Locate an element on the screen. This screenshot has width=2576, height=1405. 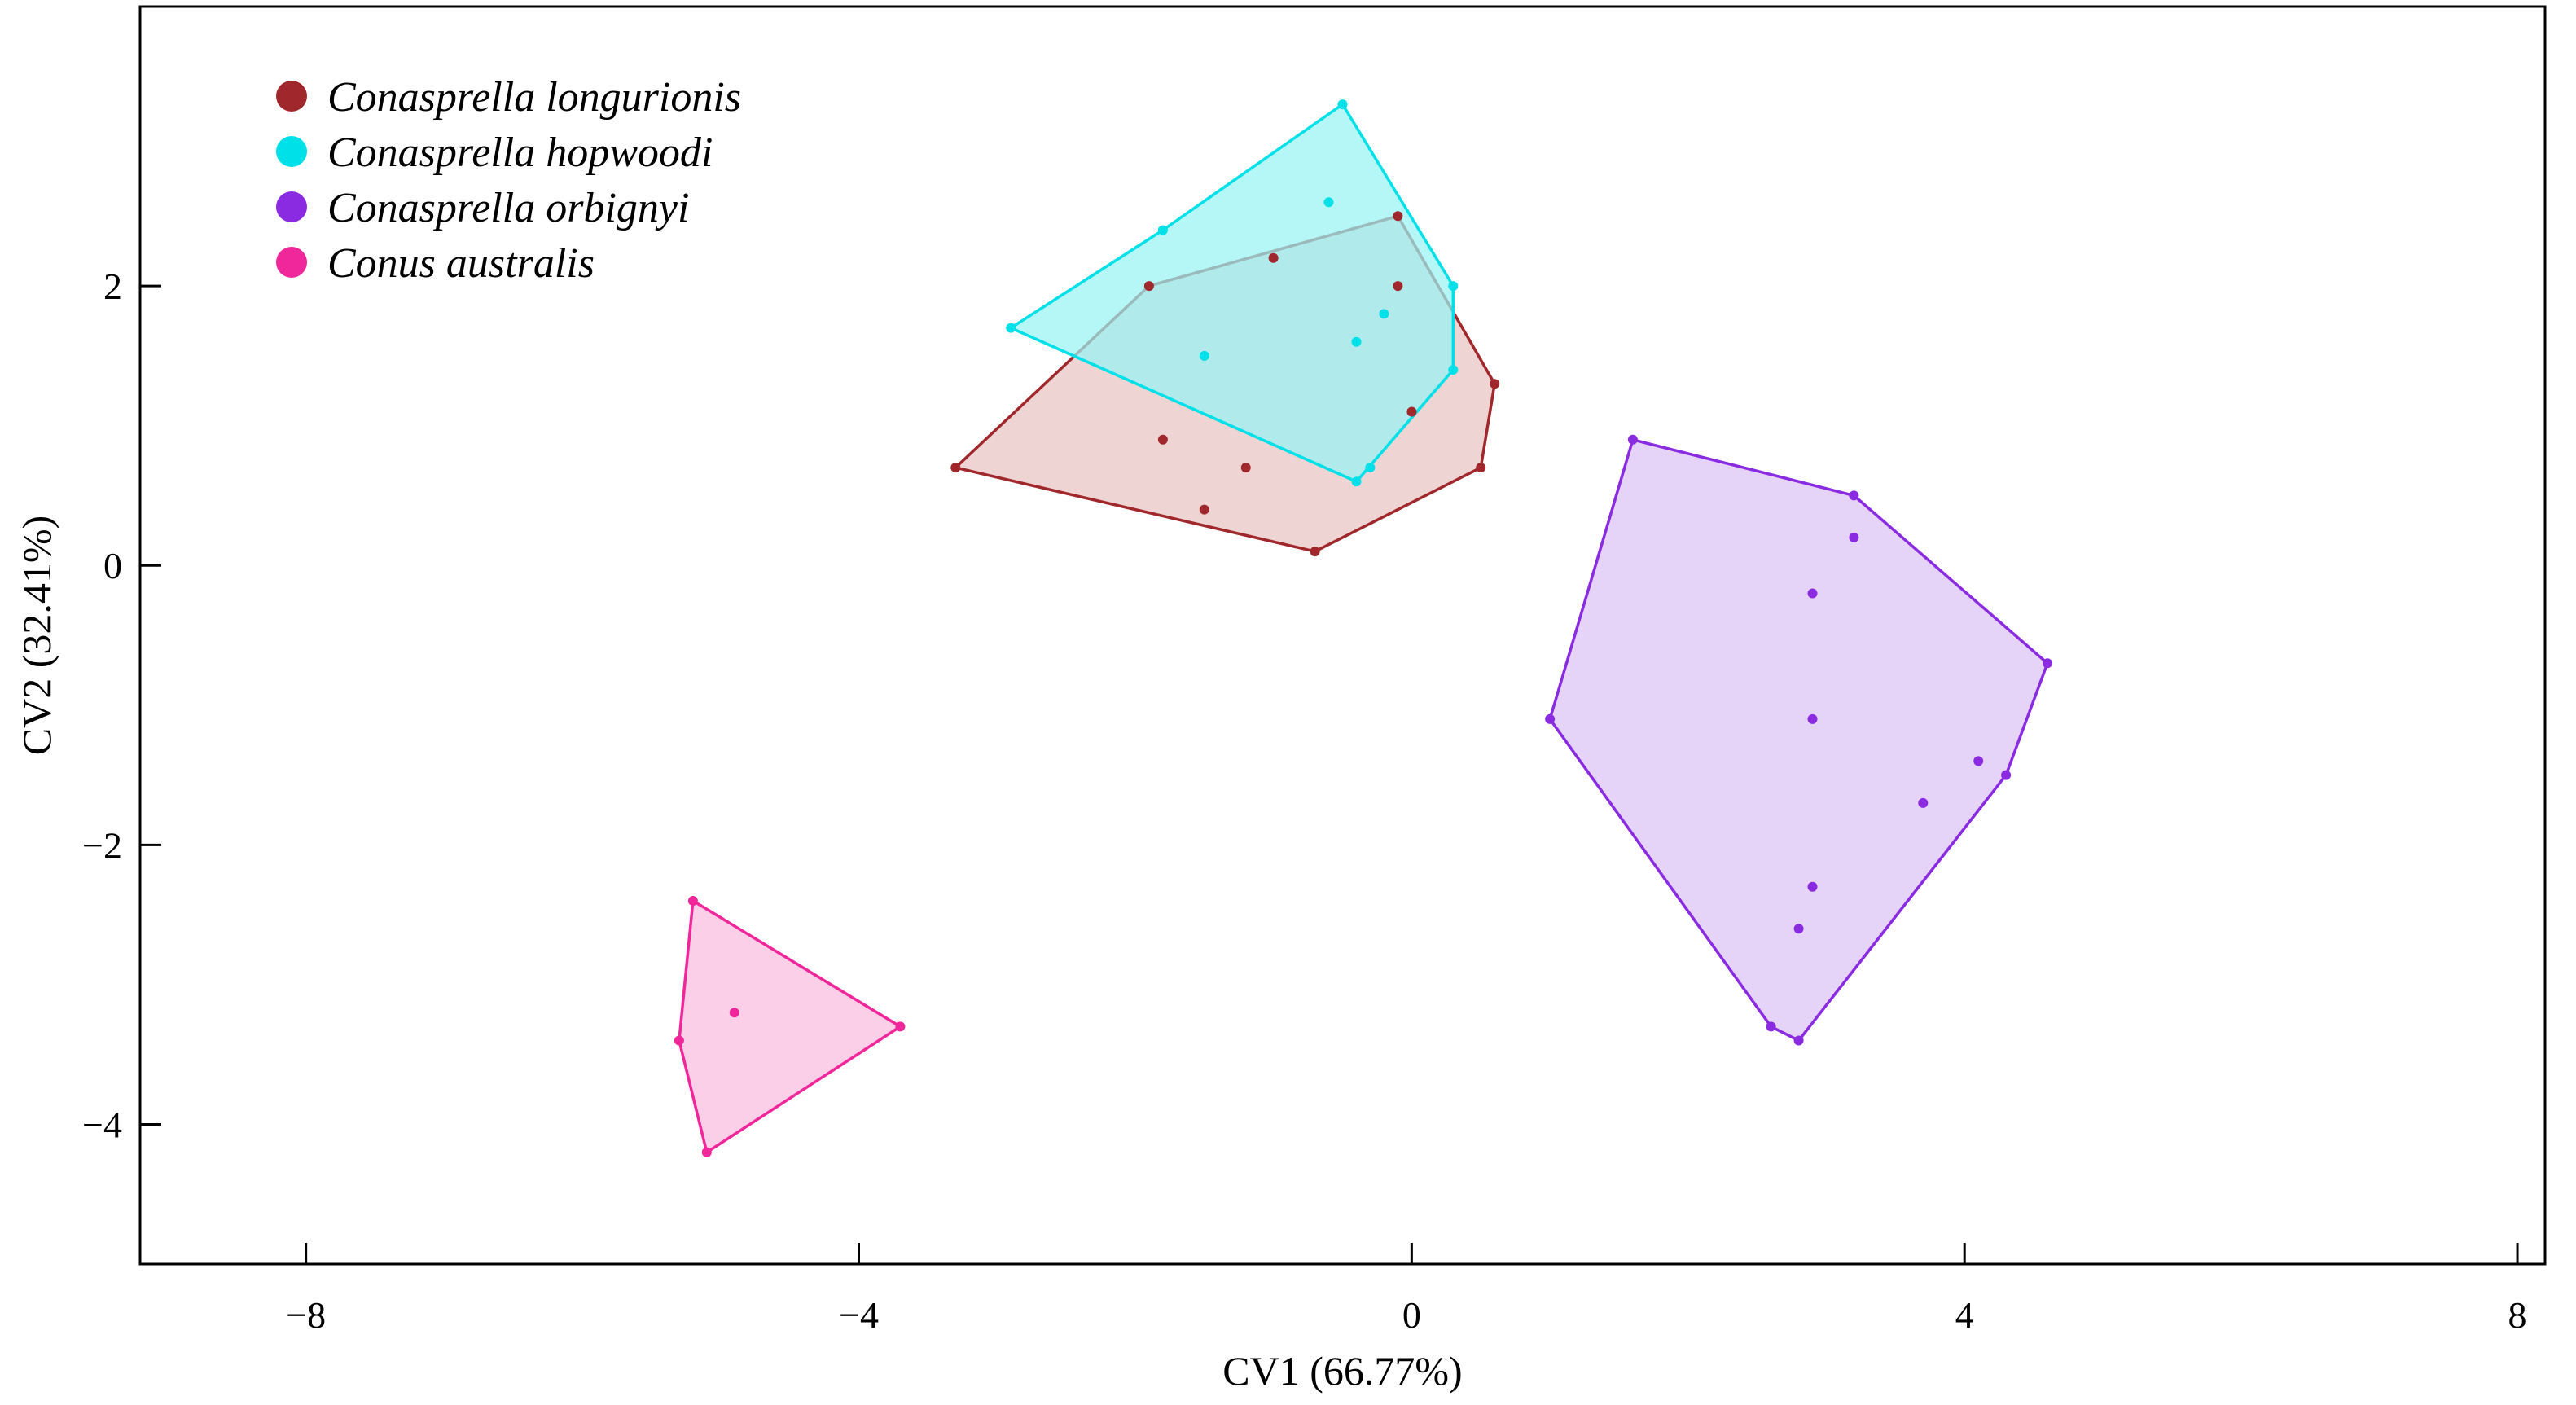
x-tick-label-4: 8 is located at coordinates (2517, 1315).